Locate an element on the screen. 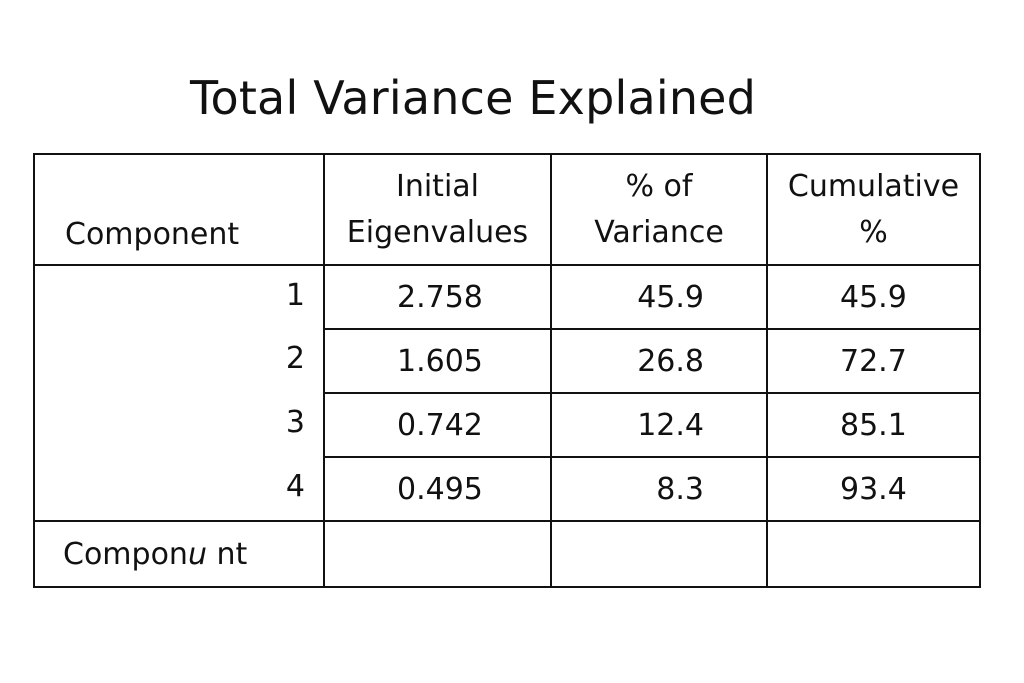  header-cumulative-line2: % is located at coordinates (873, 232).